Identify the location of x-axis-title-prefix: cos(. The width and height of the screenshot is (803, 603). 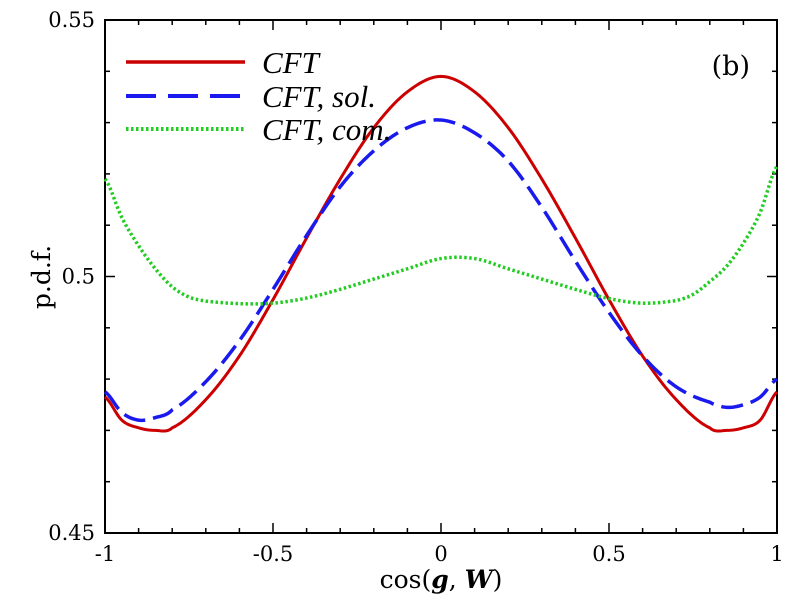
(406, 579).